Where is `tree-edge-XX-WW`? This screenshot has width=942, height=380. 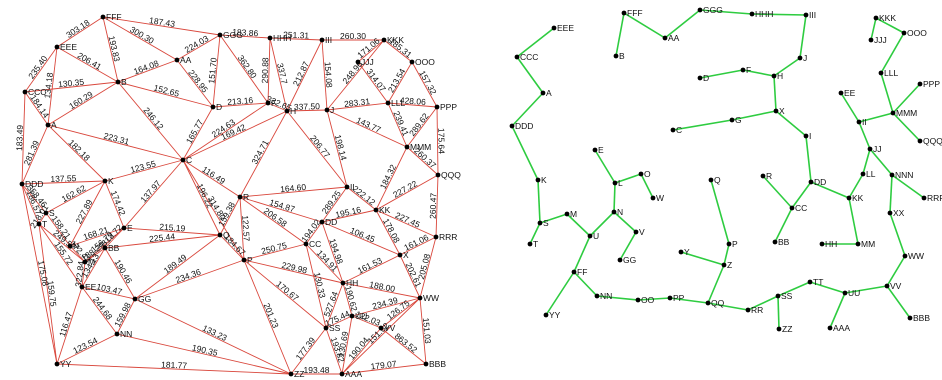 tree-edge-XX-WW is located at coordinates (897, 234).